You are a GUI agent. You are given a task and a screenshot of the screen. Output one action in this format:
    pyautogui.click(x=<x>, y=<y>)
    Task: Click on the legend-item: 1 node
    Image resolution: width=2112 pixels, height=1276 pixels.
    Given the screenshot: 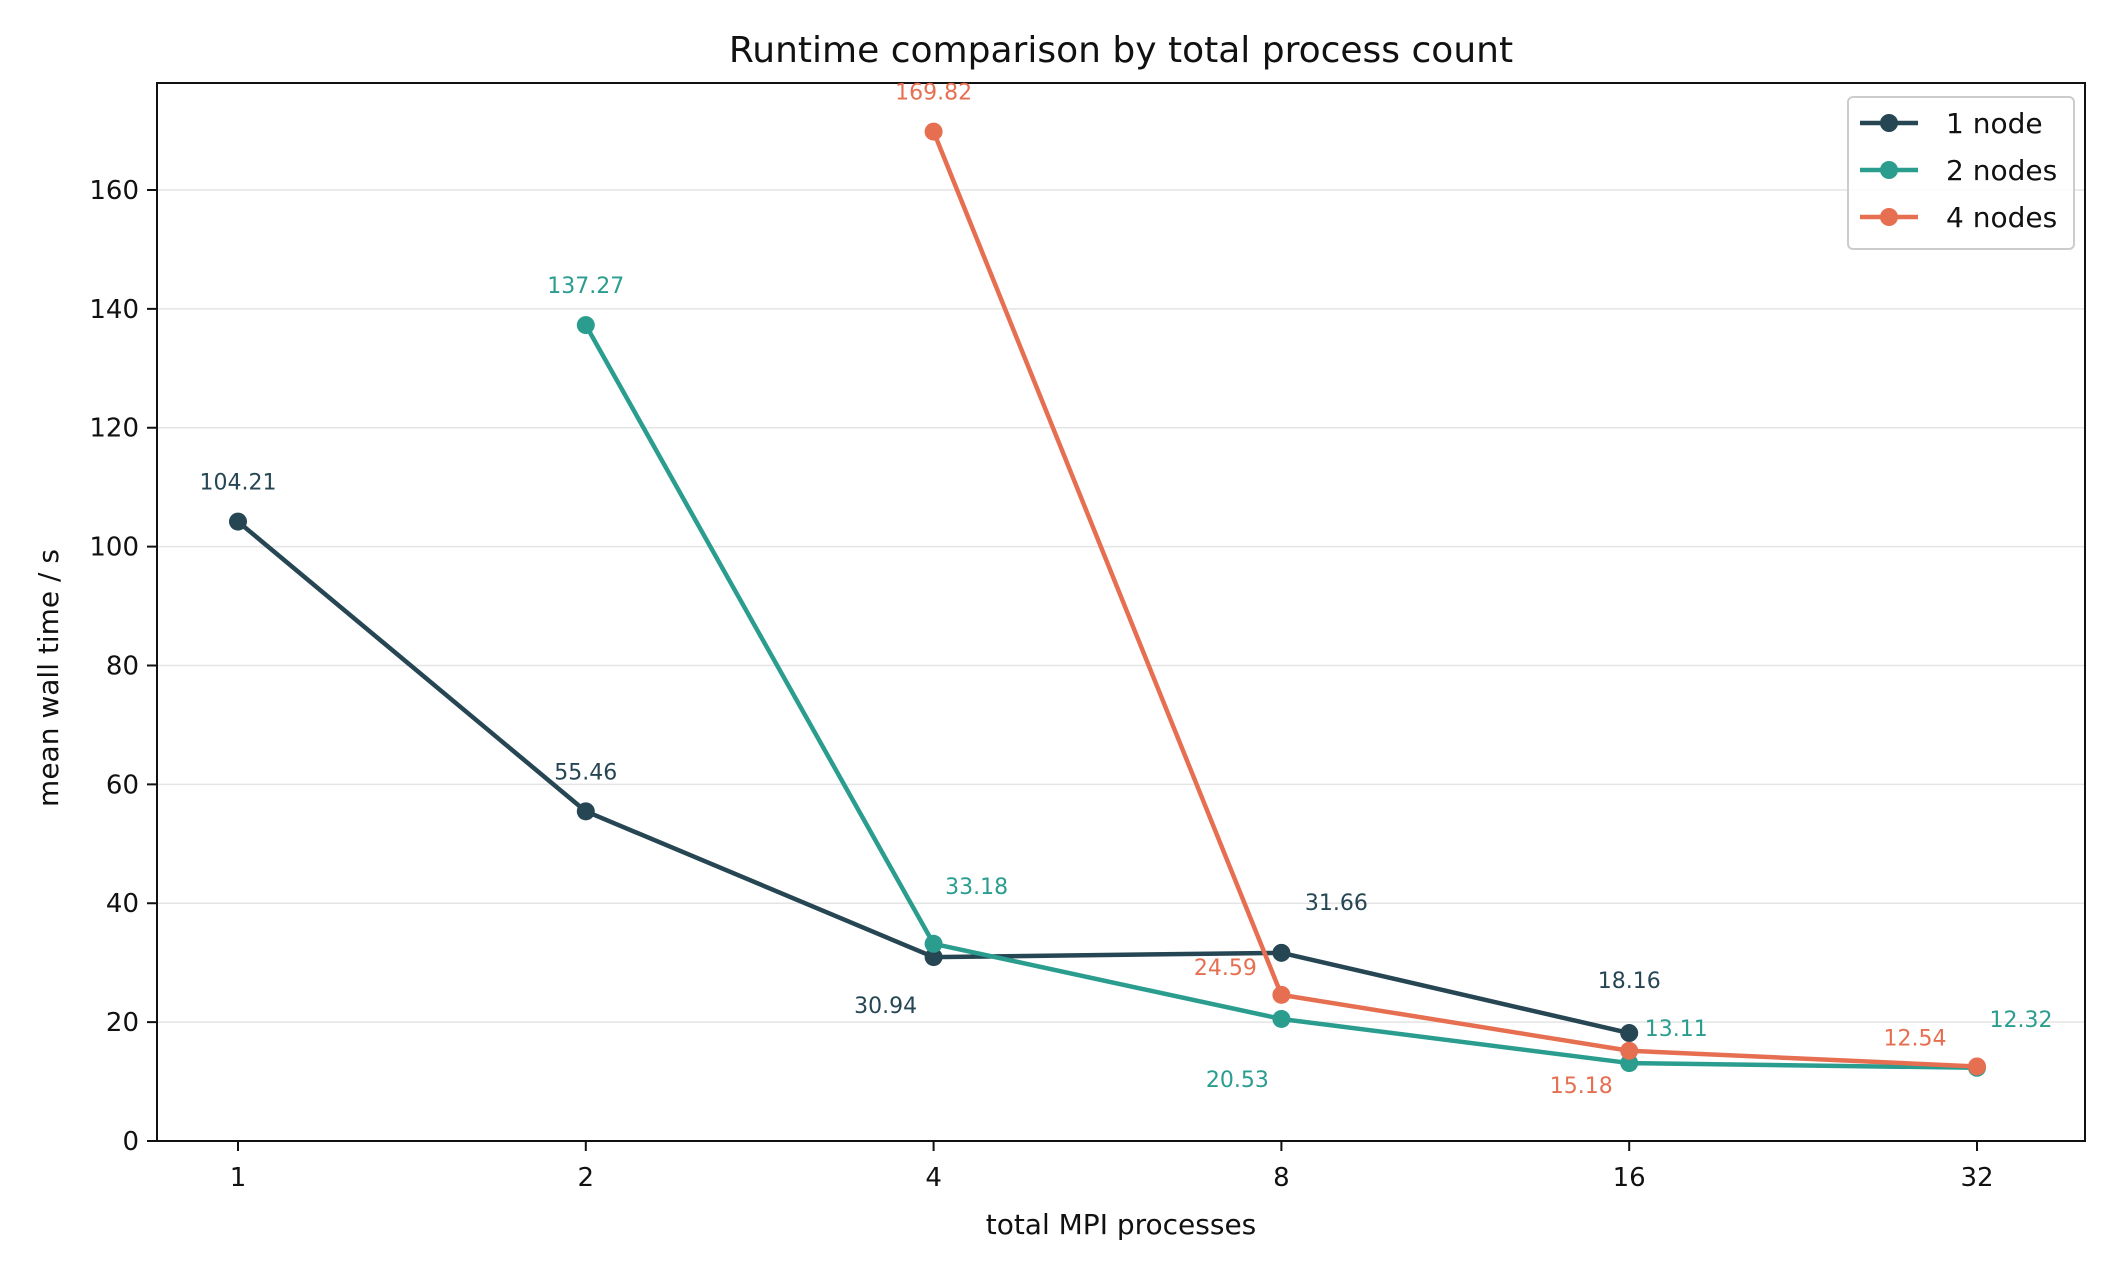 What is the action you would take?
    pyautogui.click(x=1951, y=123)
    